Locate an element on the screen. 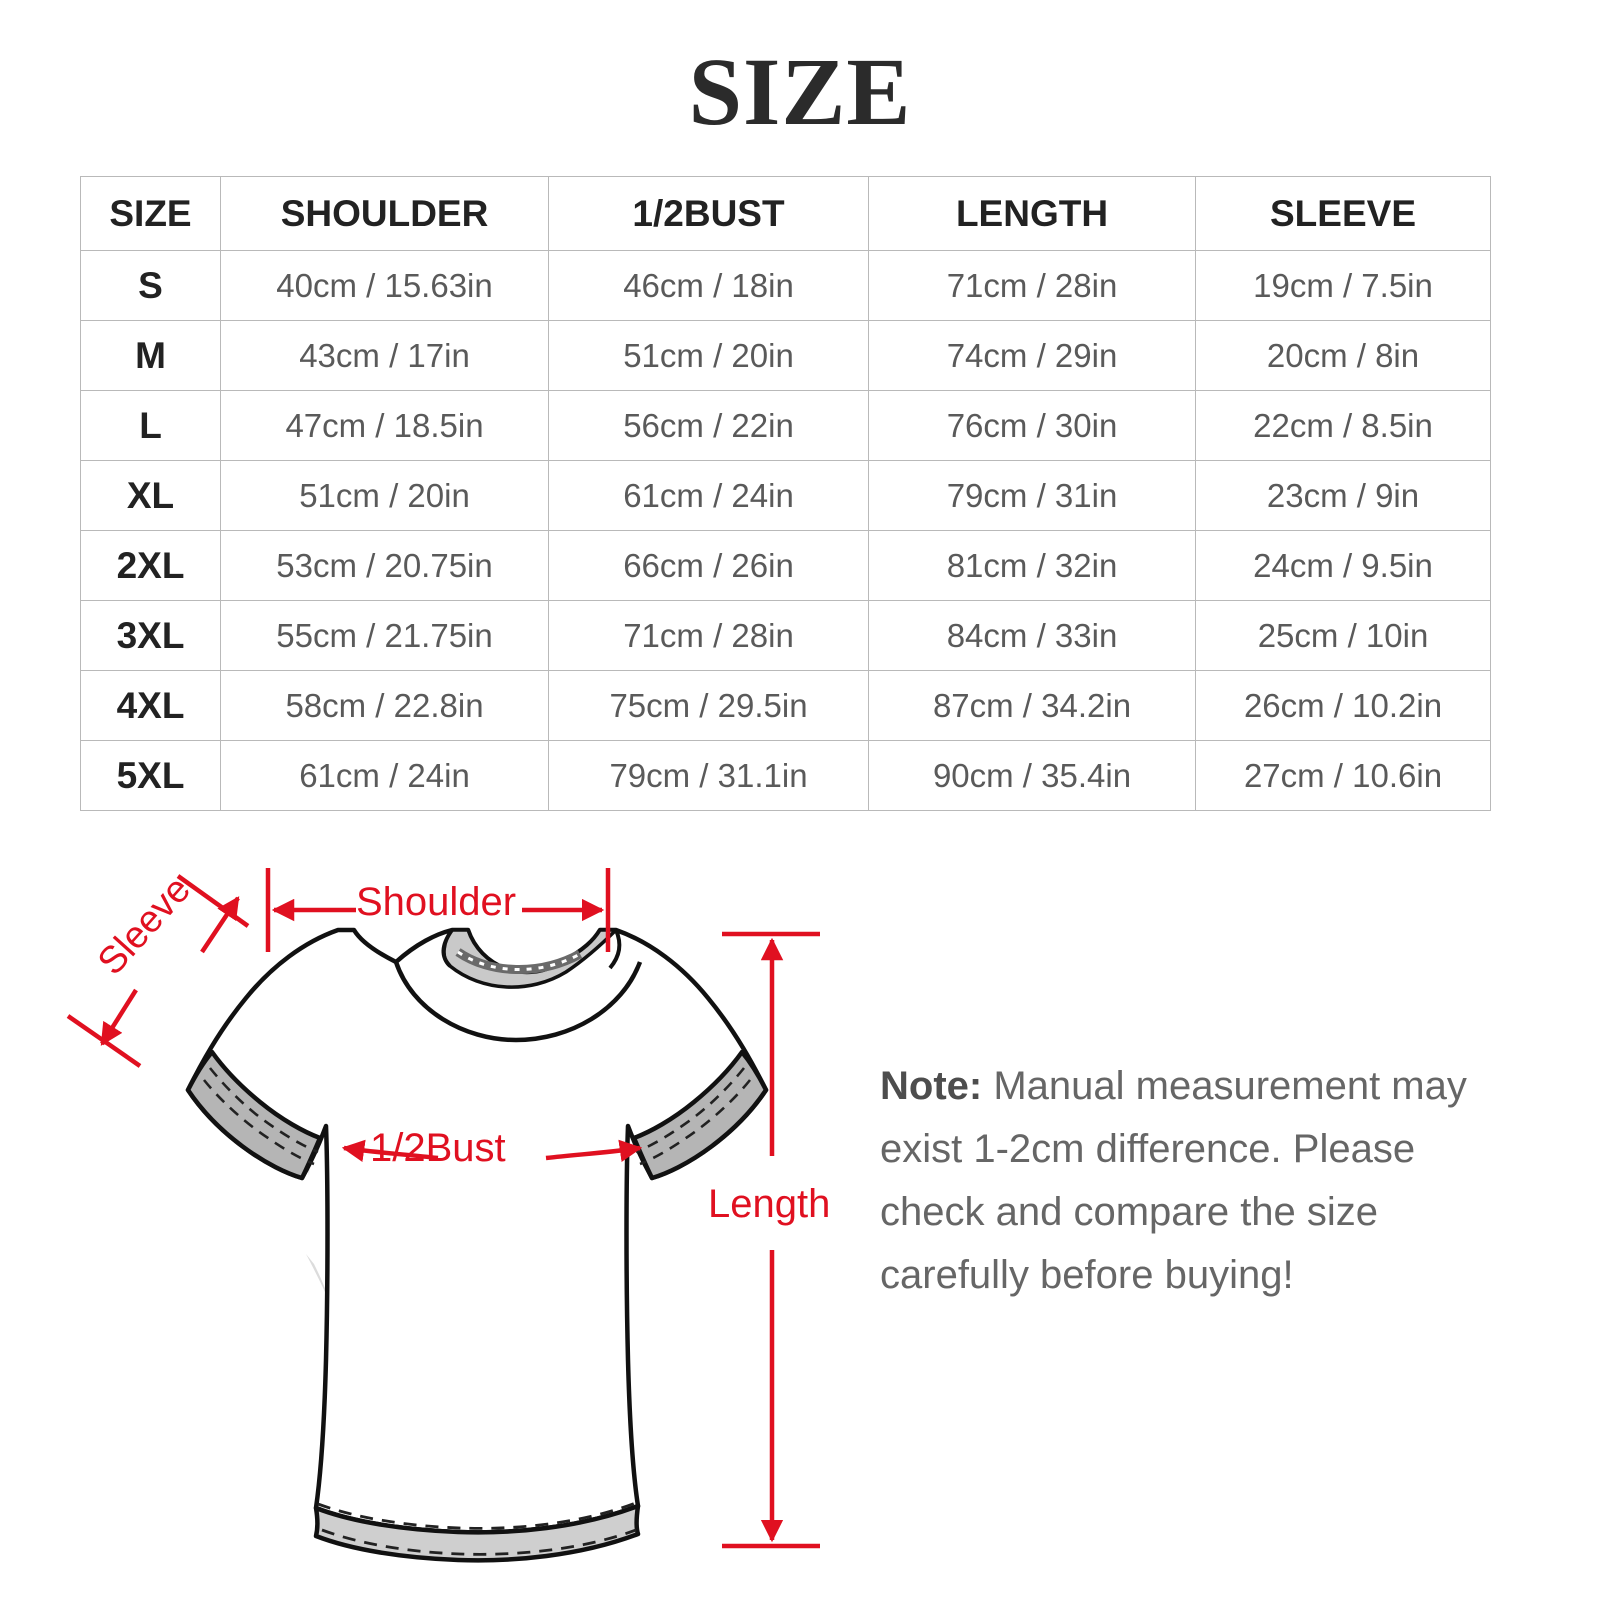 The height and width of the screenshot is (1600, 1600). note-lead: Note: is located at coordinates (931, 1086).